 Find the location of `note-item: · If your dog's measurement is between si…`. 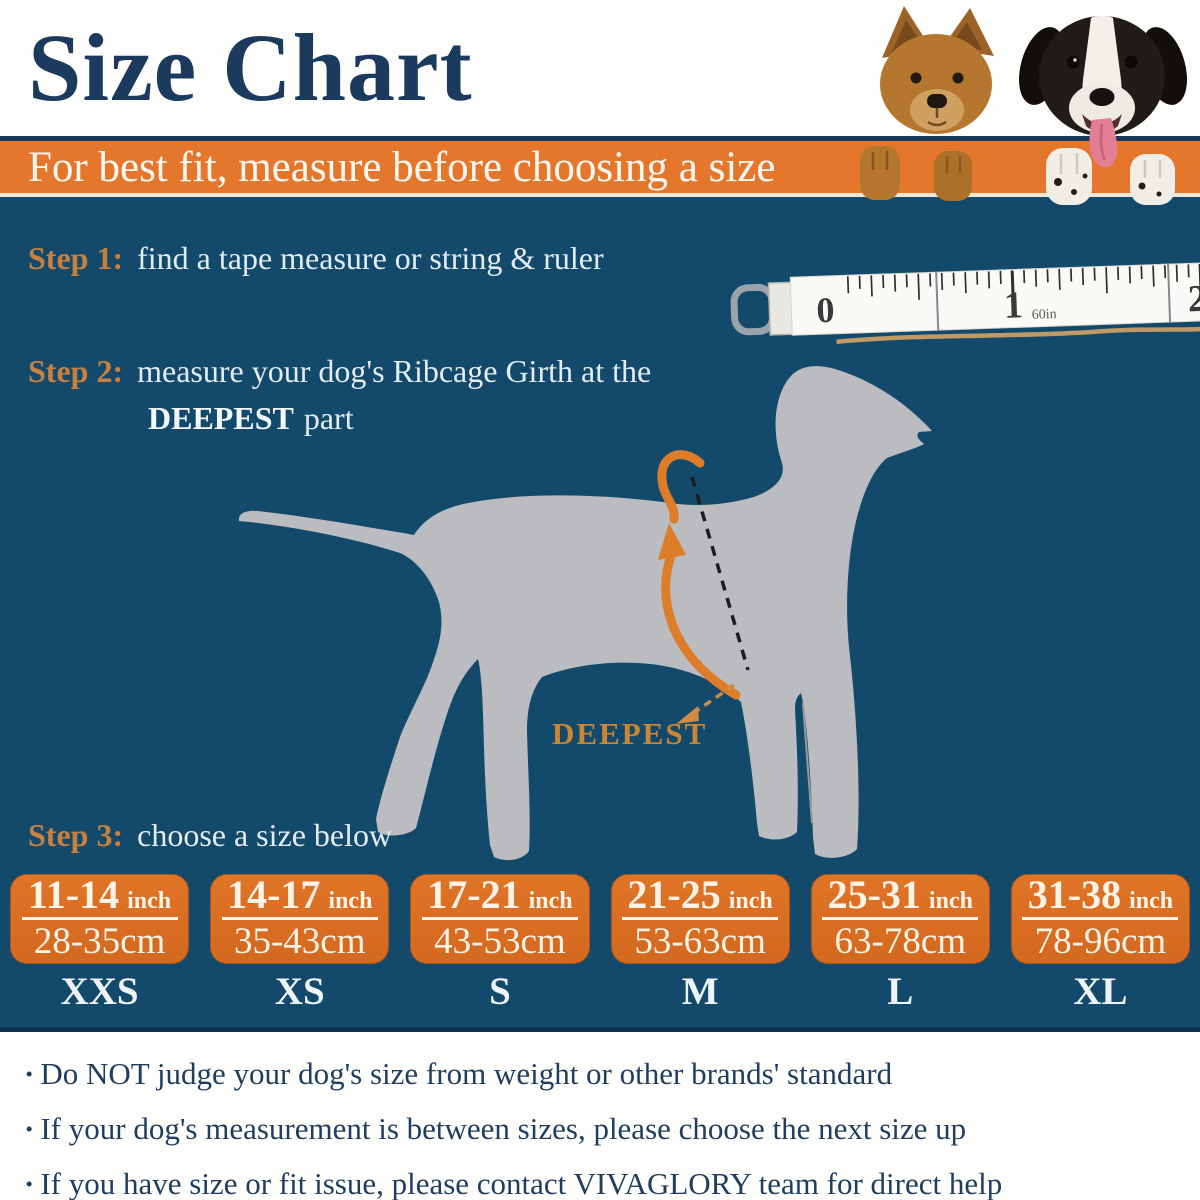

note-item: · If your dog's measurement is between si… is located at coordinates (602, 1129).